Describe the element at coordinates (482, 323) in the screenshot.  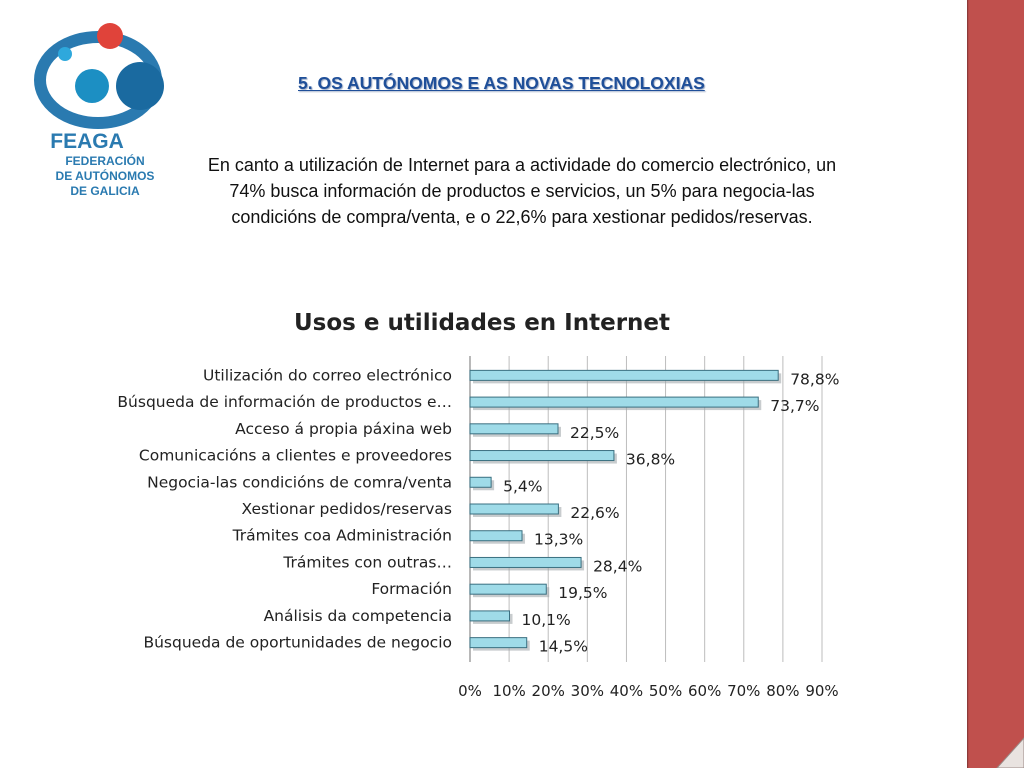
I see `chart-title: Usos e utilidades en Internet` at that location.